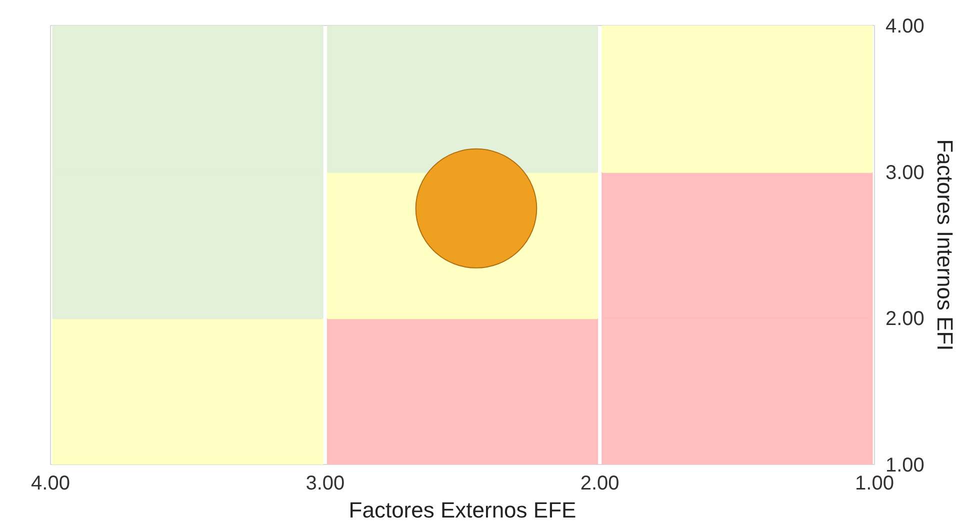 The width and height of the screenshot is (964, 529). Describe the element at coordinates (600, 483) in the screenshot. I see `x-tick-label: 2.00` at that location.